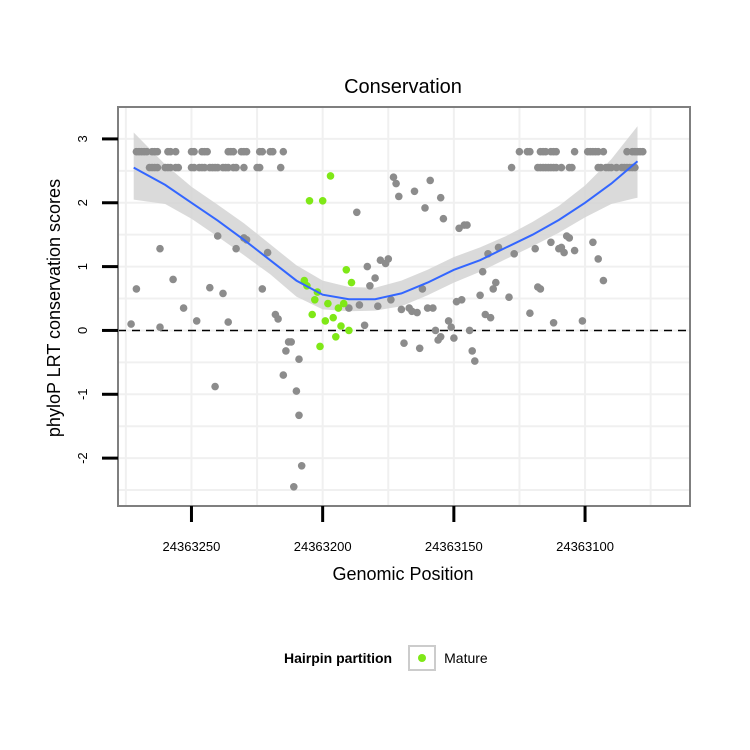 The image size is (750, 750). What do you see at coordinates (323, 546) in the screenshot?
I see `x-tick-label: 24363200` at bounding box center [323, 546].